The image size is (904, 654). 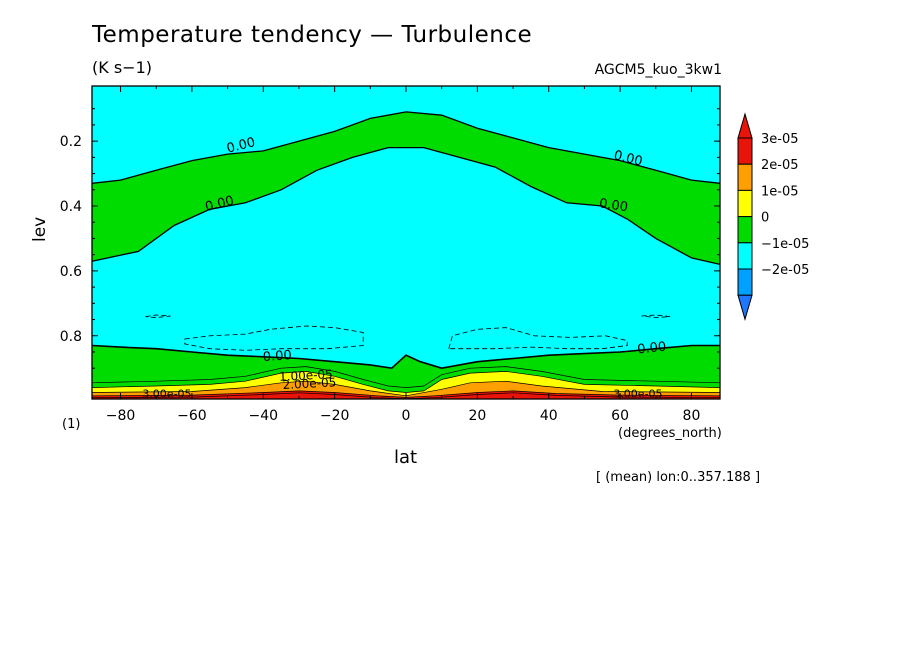 What do you see at coordinates (405, 357) in the screenshot?
I see `contour-zero-lower` at bounding box center [405, 357].